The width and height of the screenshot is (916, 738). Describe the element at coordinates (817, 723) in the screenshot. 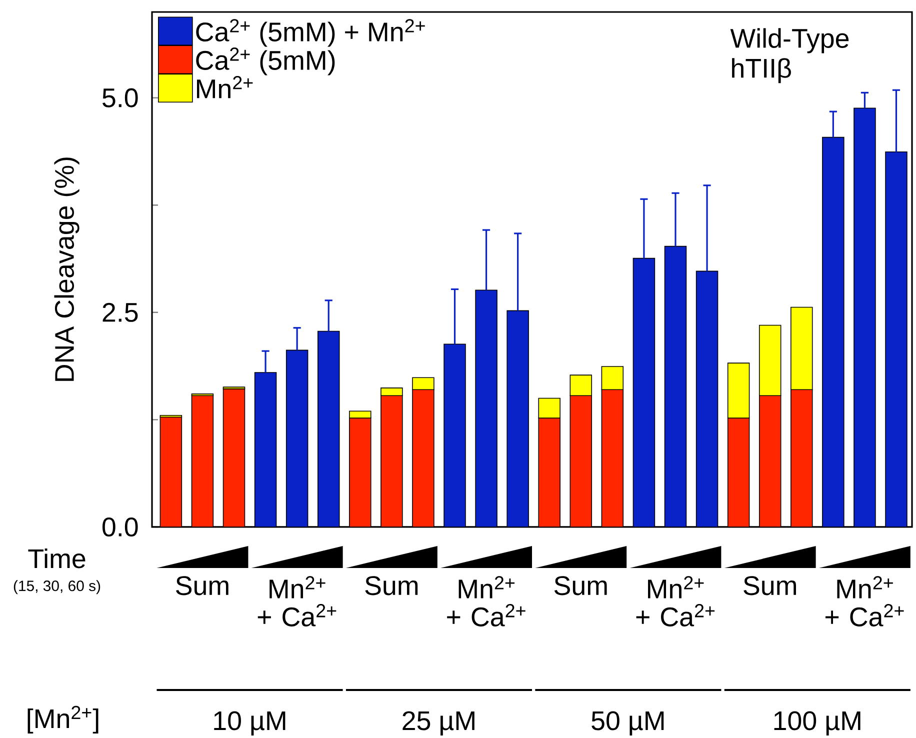

I see `text: 100 µM` at that location.